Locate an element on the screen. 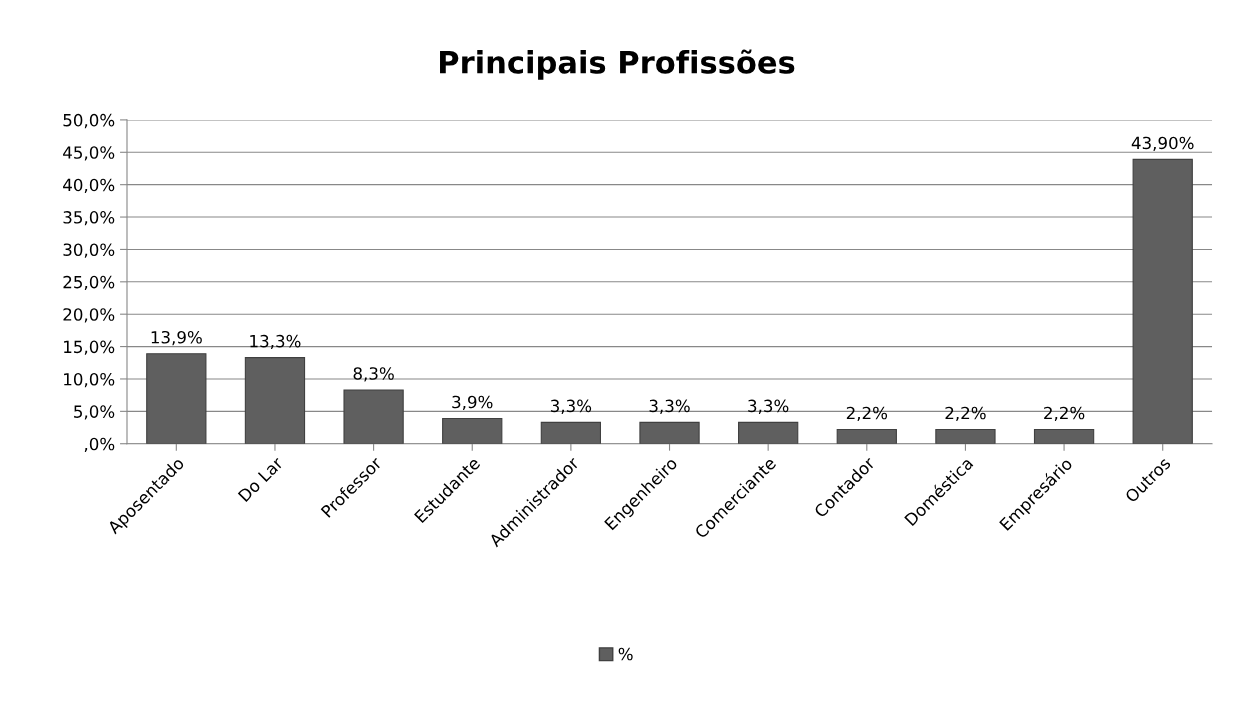  data-label: 13,3% is located at coordinates (275, 342).